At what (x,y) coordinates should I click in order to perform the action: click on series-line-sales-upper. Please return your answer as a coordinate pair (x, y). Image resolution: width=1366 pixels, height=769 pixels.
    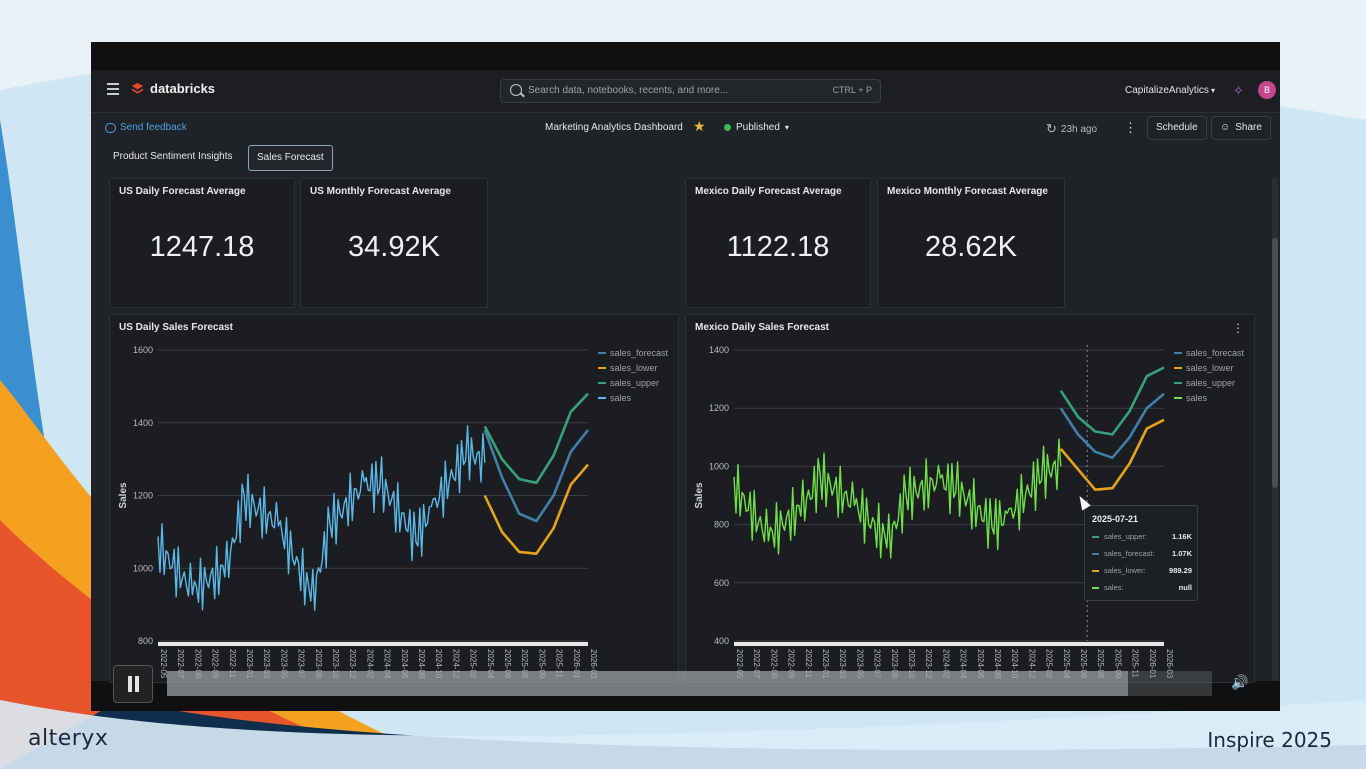
    Looking at the image, I should click on (536, 438).